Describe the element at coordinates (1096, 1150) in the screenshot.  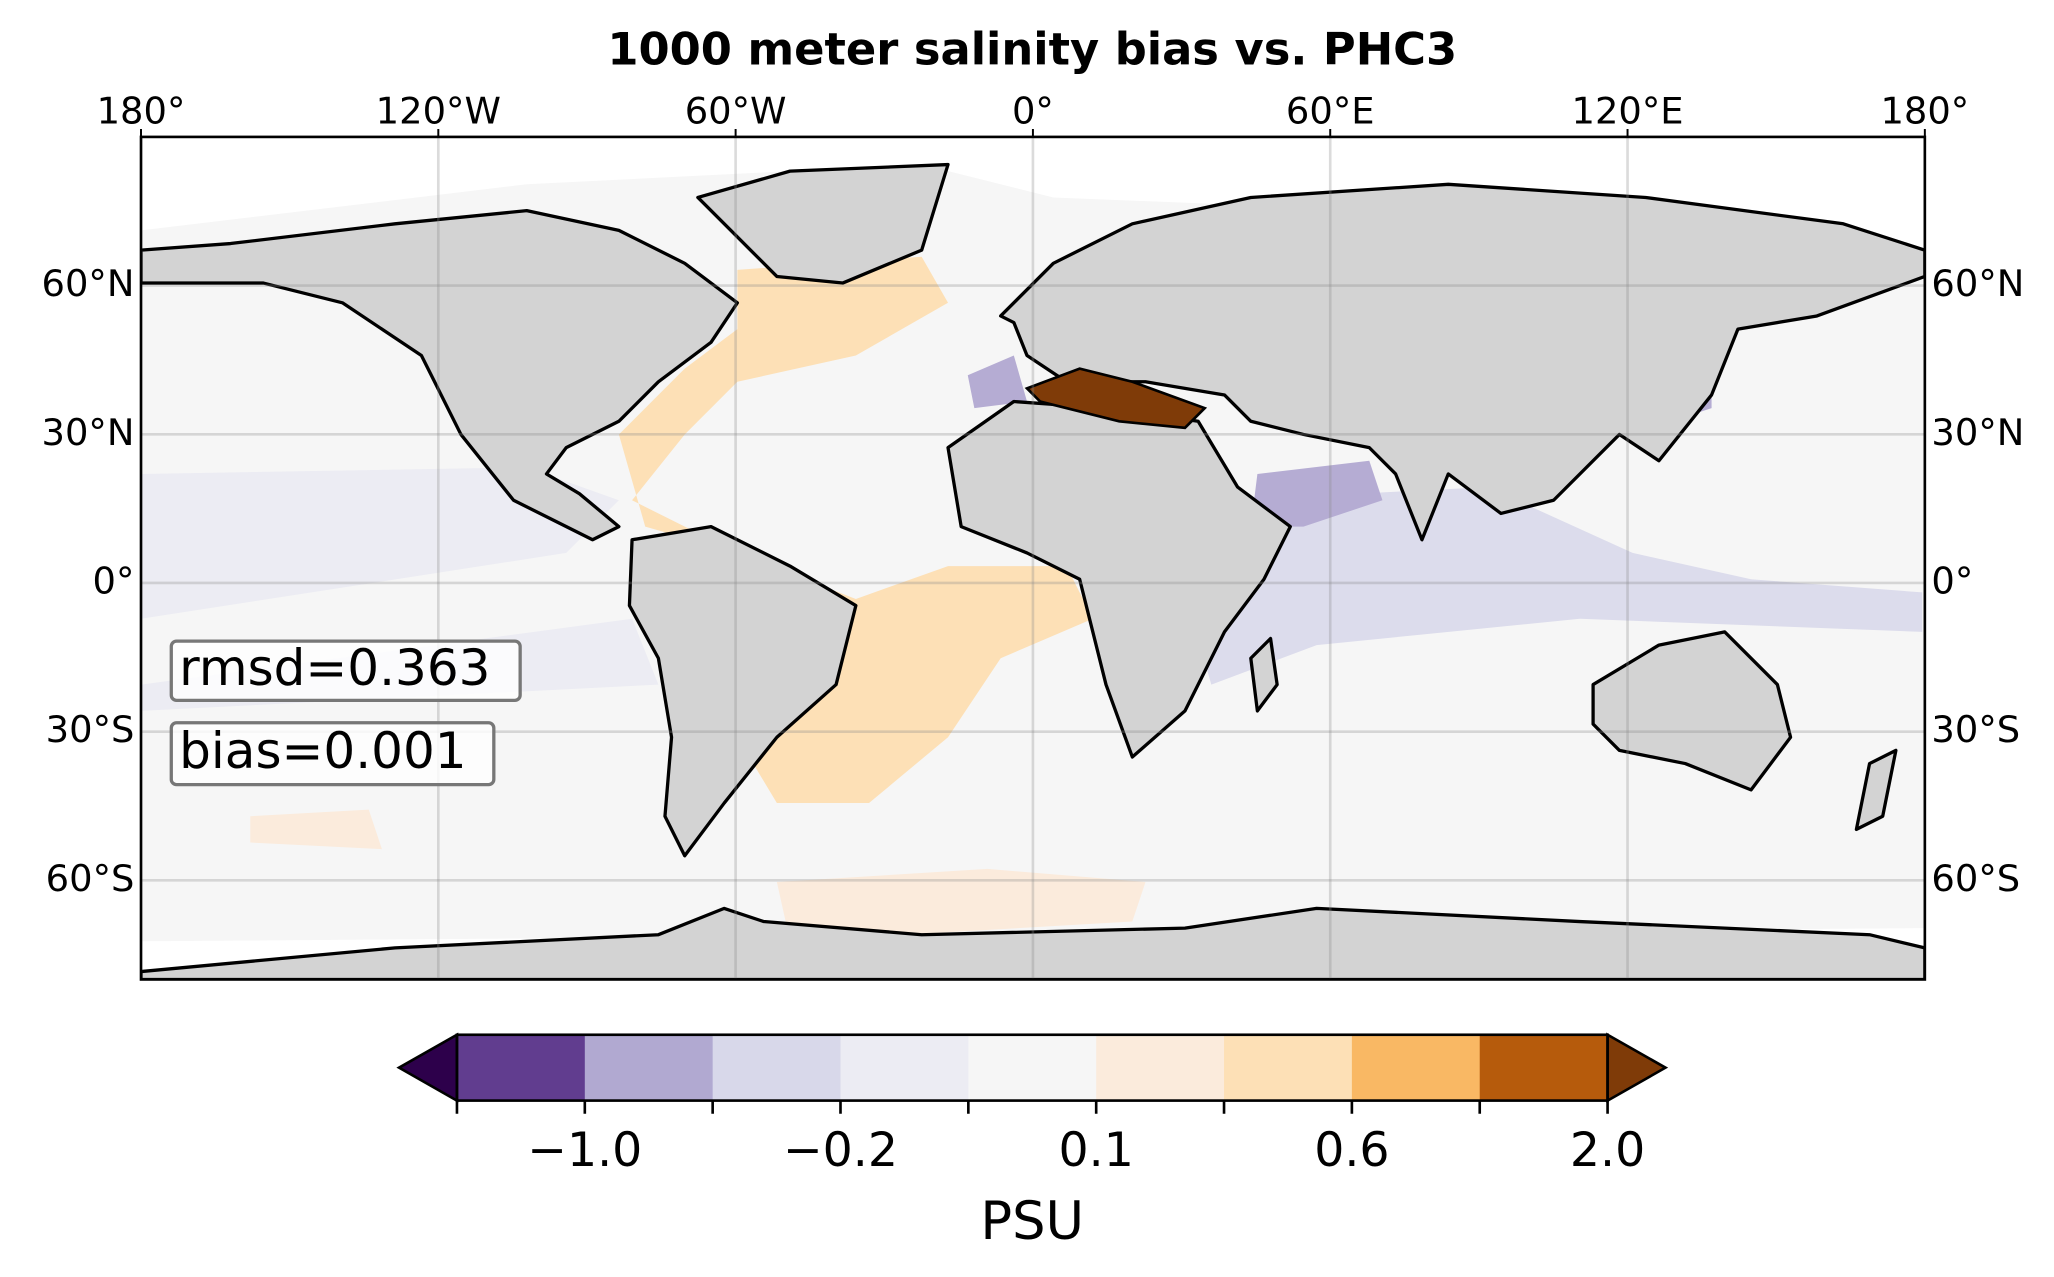
I see `colorbar-tick-label: 0.1` at that location.